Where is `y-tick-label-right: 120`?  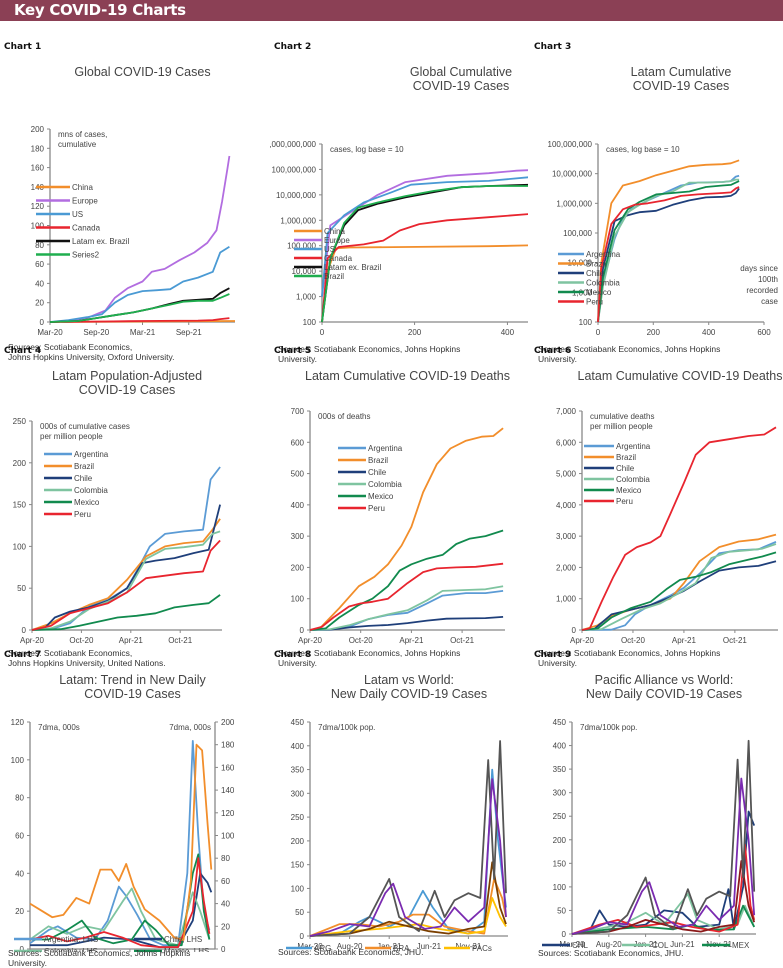
y-tick-label-right: 120 is located at coordinates (228, 813).